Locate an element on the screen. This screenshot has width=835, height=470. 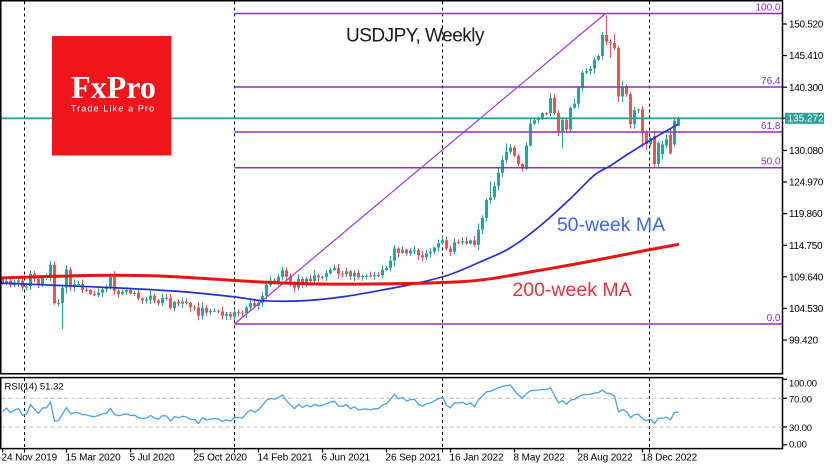
svg-text: 145.410 is located at coordinates (806, 56).